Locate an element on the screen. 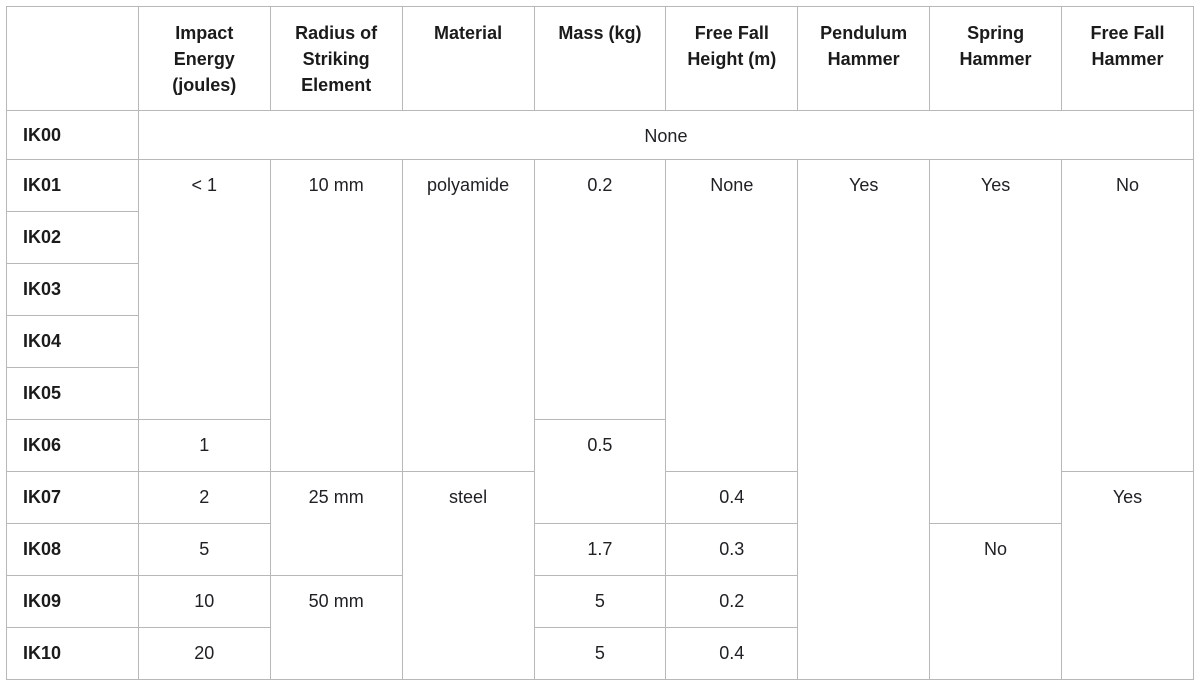  table-row: IK05 is located at coordinates (600, 393).